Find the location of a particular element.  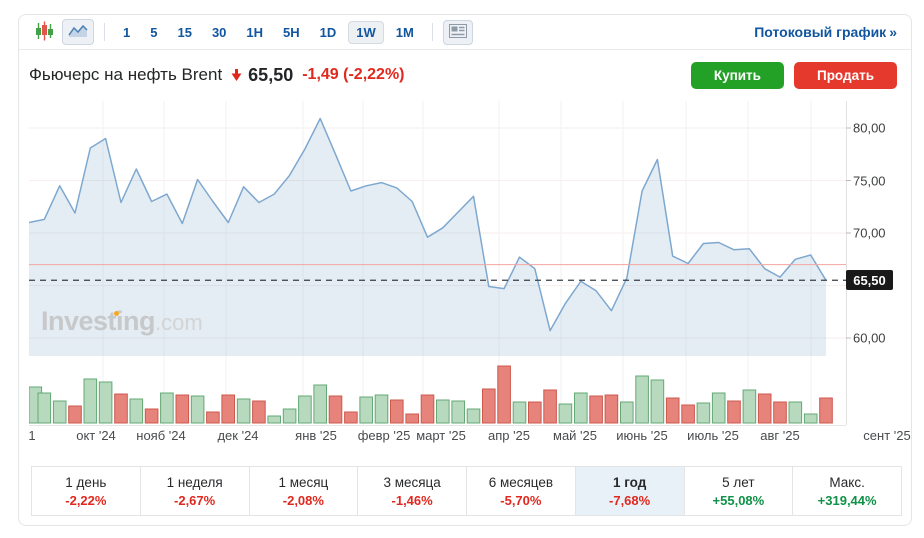

timeframe-1h: 1H is located at coordinates (254, 32).